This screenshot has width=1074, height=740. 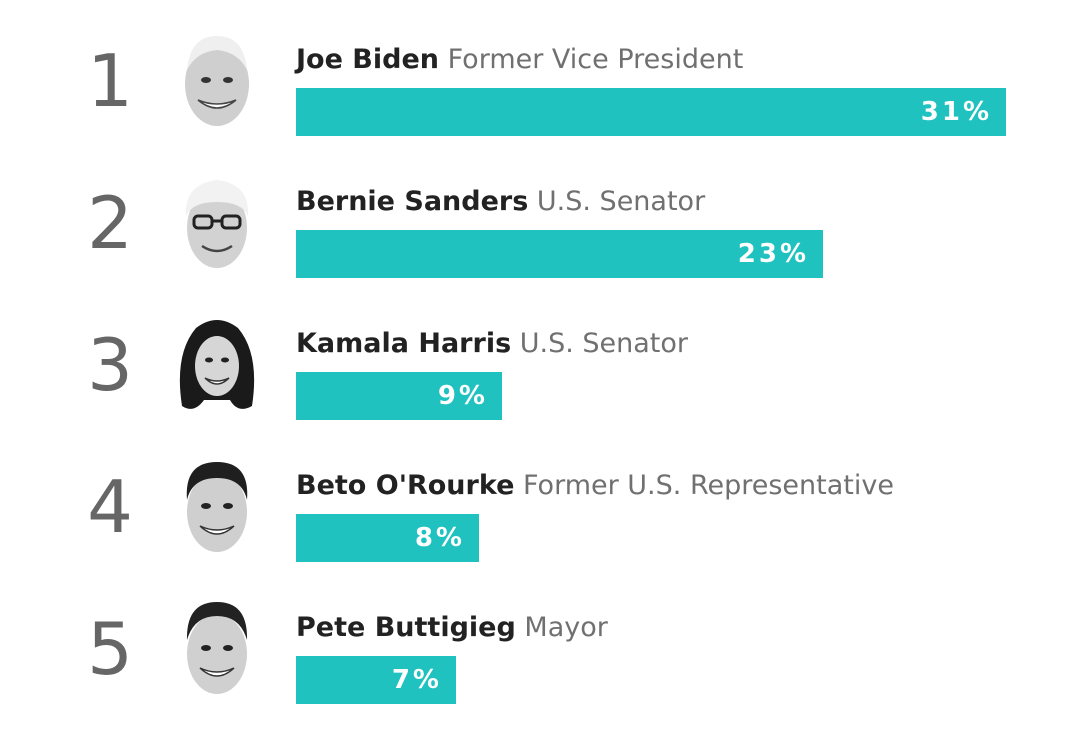 What do you see at coordinates (368, 59) in the screenshot?
I see `candidate-name: Joe Biden` at bounding box center [368, 59].